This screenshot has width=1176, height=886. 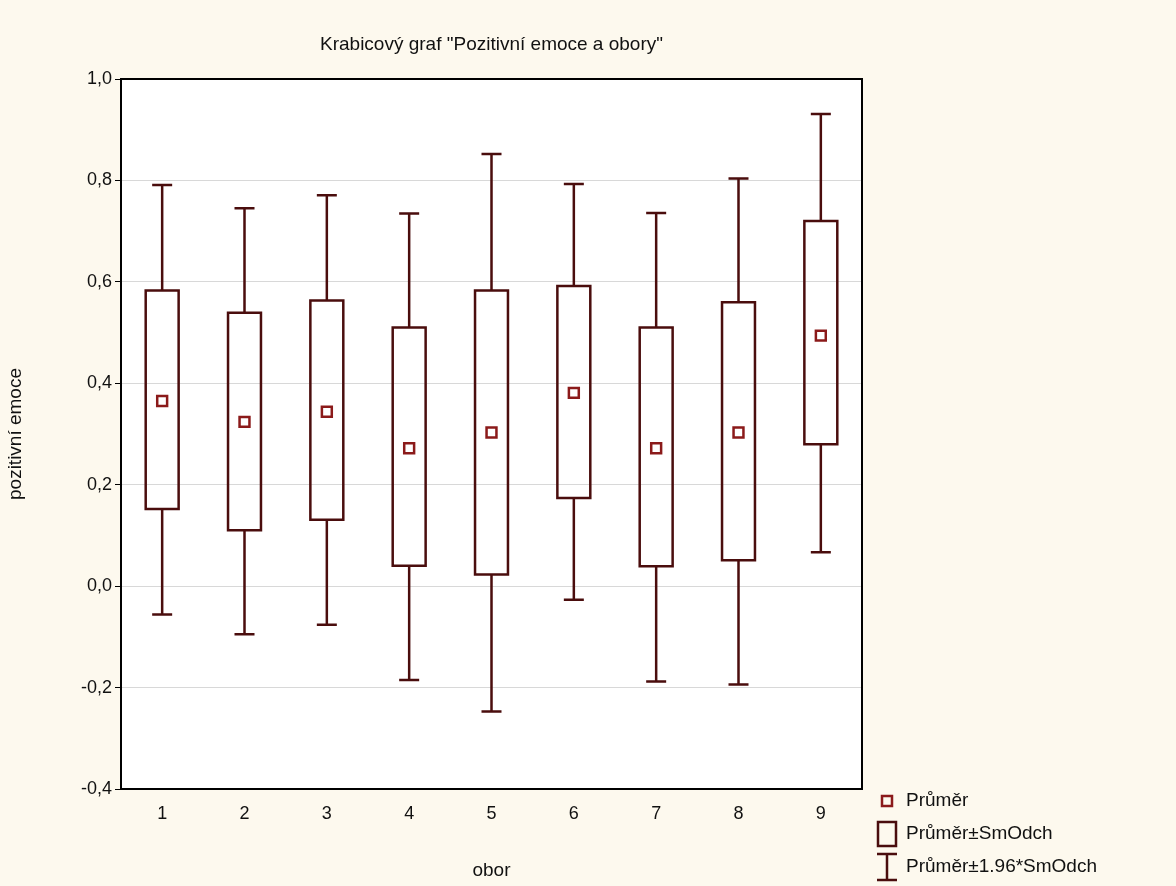 What do you see at coordinates (979, 833) in the screenshot?
I see `legend-label: Průměr±SmOdch` at bounding box center [979, 833].